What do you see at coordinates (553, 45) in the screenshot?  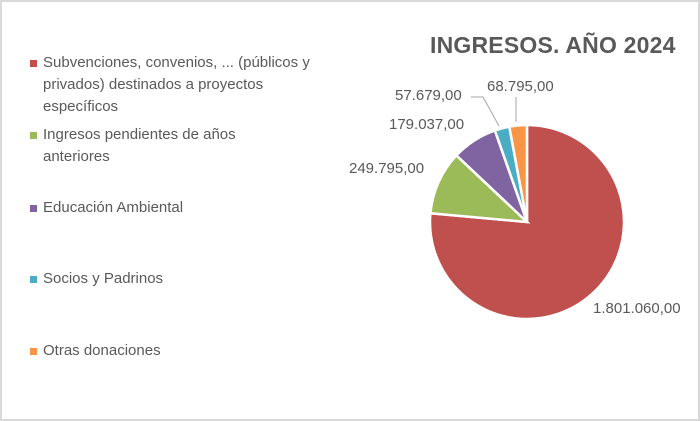 I see `chart-title: INGRESOS. AÑO 2024` at bounding box center [553, 45].